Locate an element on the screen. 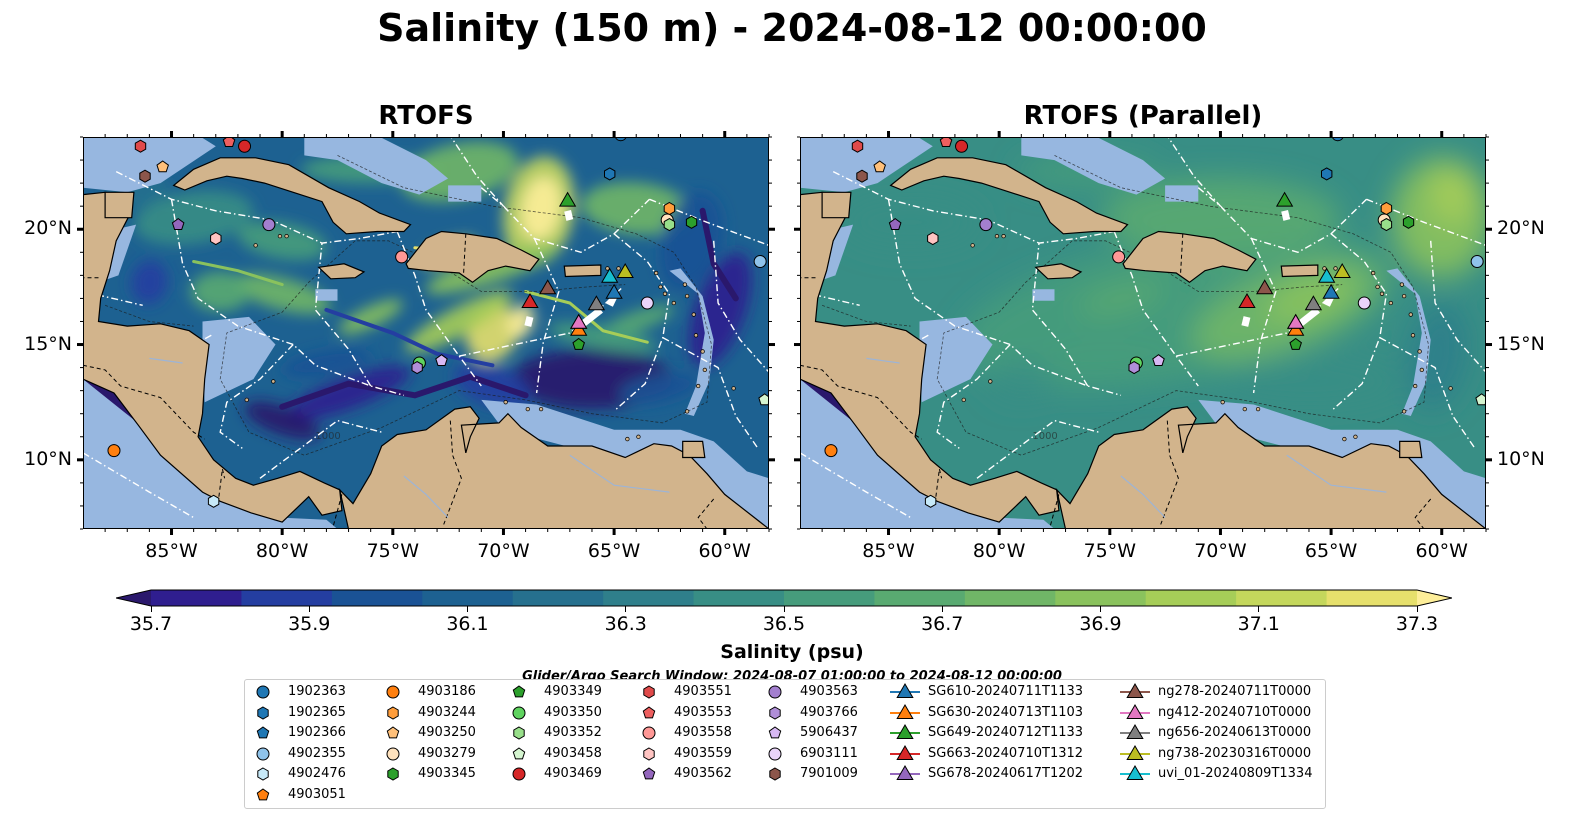 This screenshot has height=829, width=1584. legend-label: 4903458 is located at coordinates (573, 753).